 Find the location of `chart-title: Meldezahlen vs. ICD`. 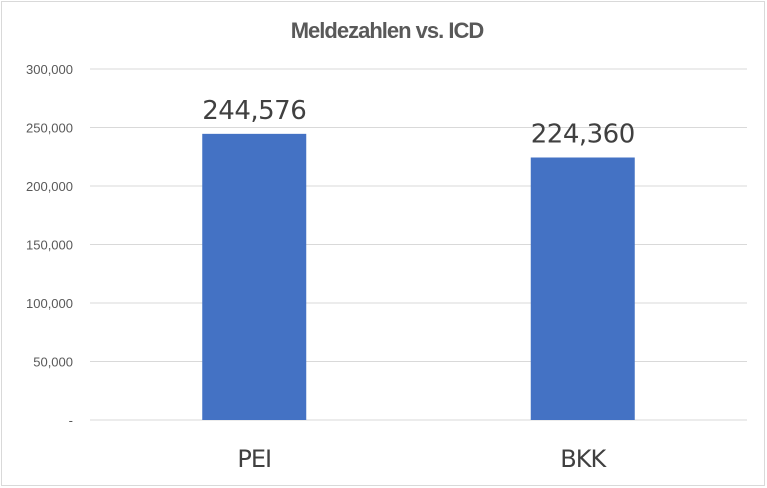

chart-title: Meldezahlen vs. ICD is located at coordinates (387, 30).